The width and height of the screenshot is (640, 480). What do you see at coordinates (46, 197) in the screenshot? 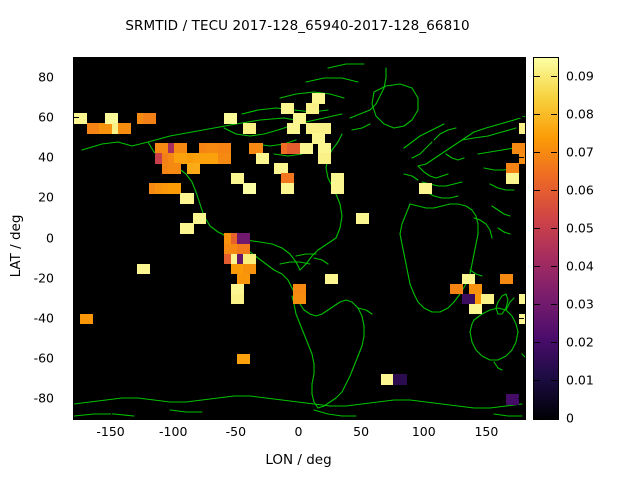
I see `y-tick-label: 20` at bounding box center [46, 197].